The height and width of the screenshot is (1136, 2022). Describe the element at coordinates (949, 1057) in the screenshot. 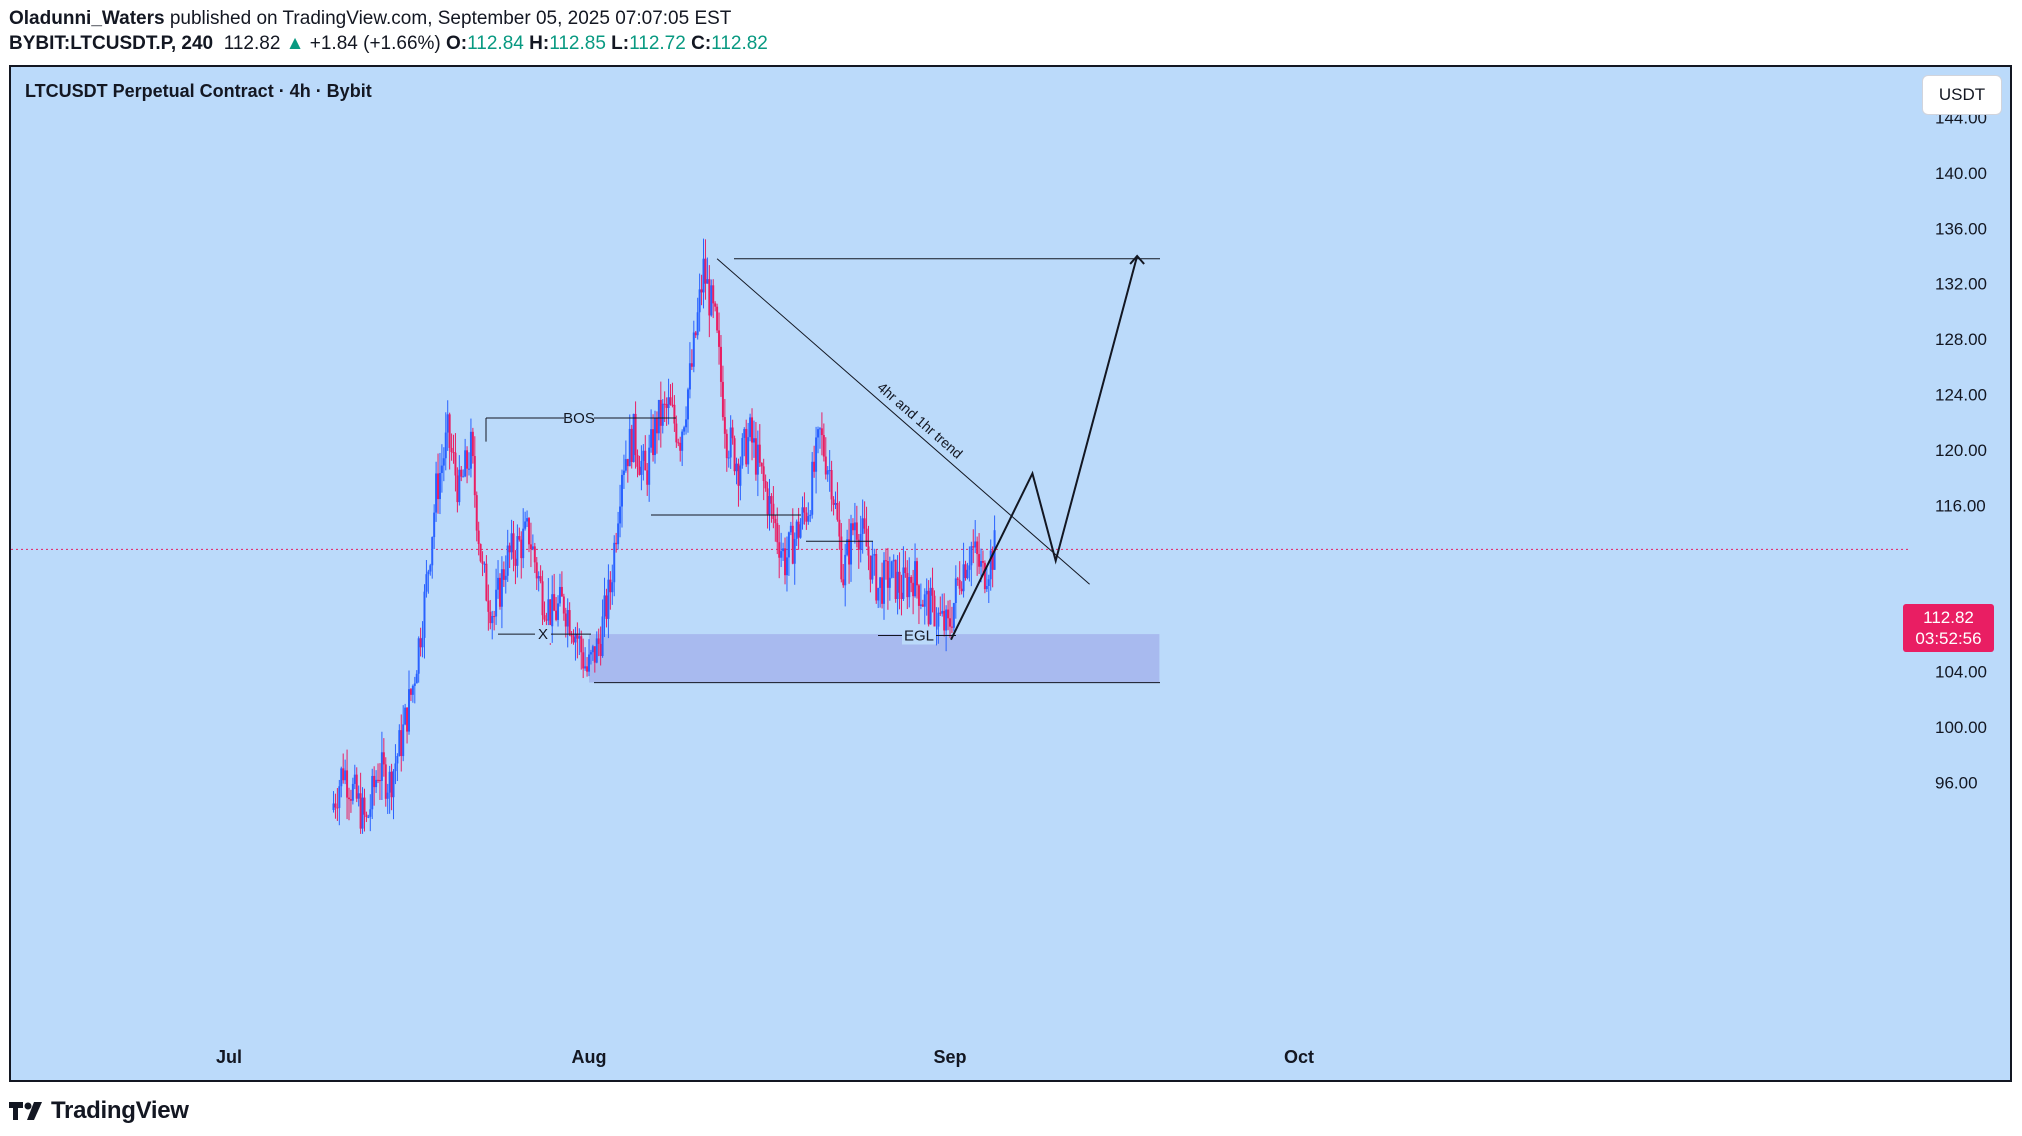

I see `x-tick-label: Sep` at that location.